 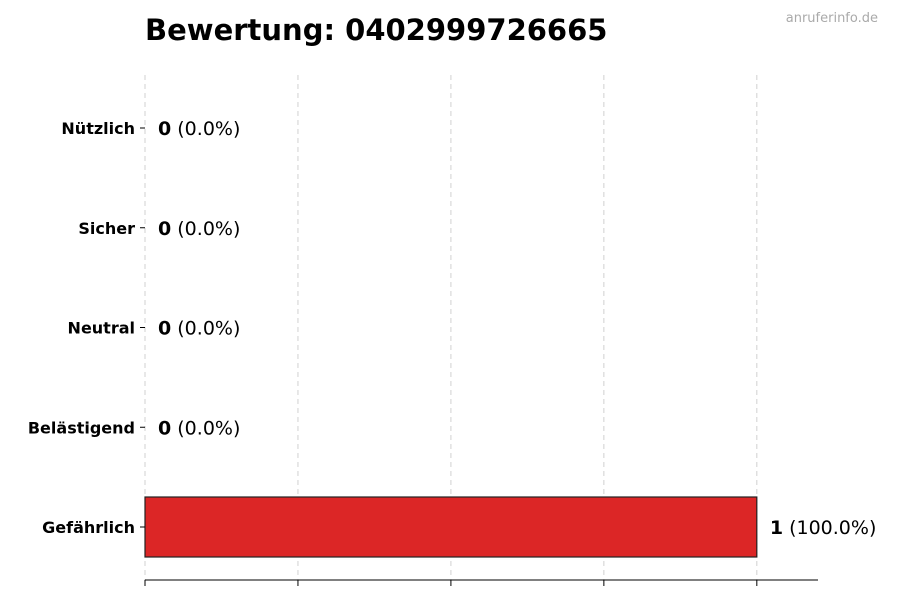 What do you see at coordinates (101, 328) in the screenshot?
I see `category-label: Neutral` at bounding box center [101, 328].